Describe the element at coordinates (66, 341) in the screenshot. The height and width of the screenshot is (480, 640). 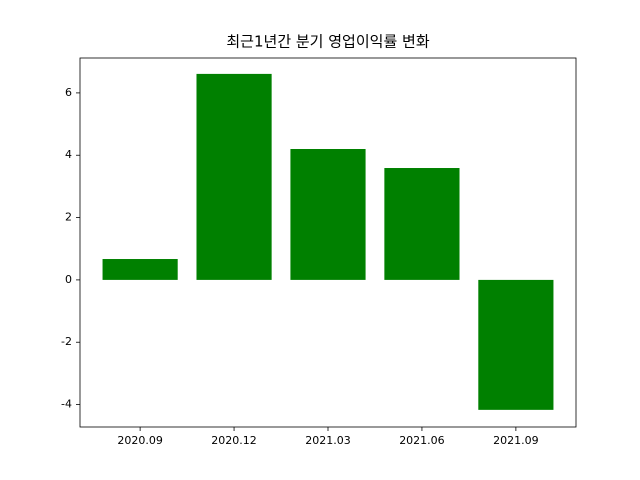
I see `y-tick-label: -2` at that location.